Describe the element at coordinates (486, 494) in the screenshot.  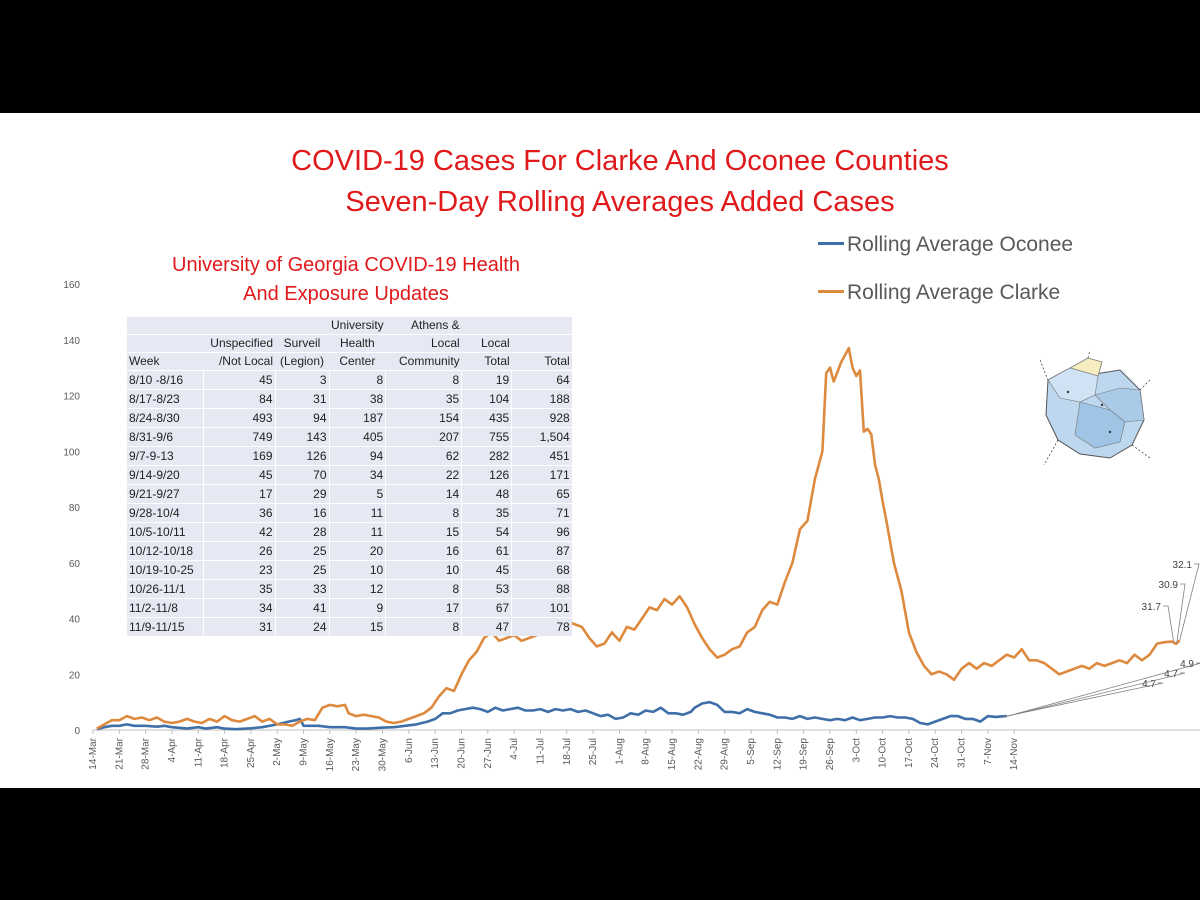
I see `table-cell: 48` at that location.